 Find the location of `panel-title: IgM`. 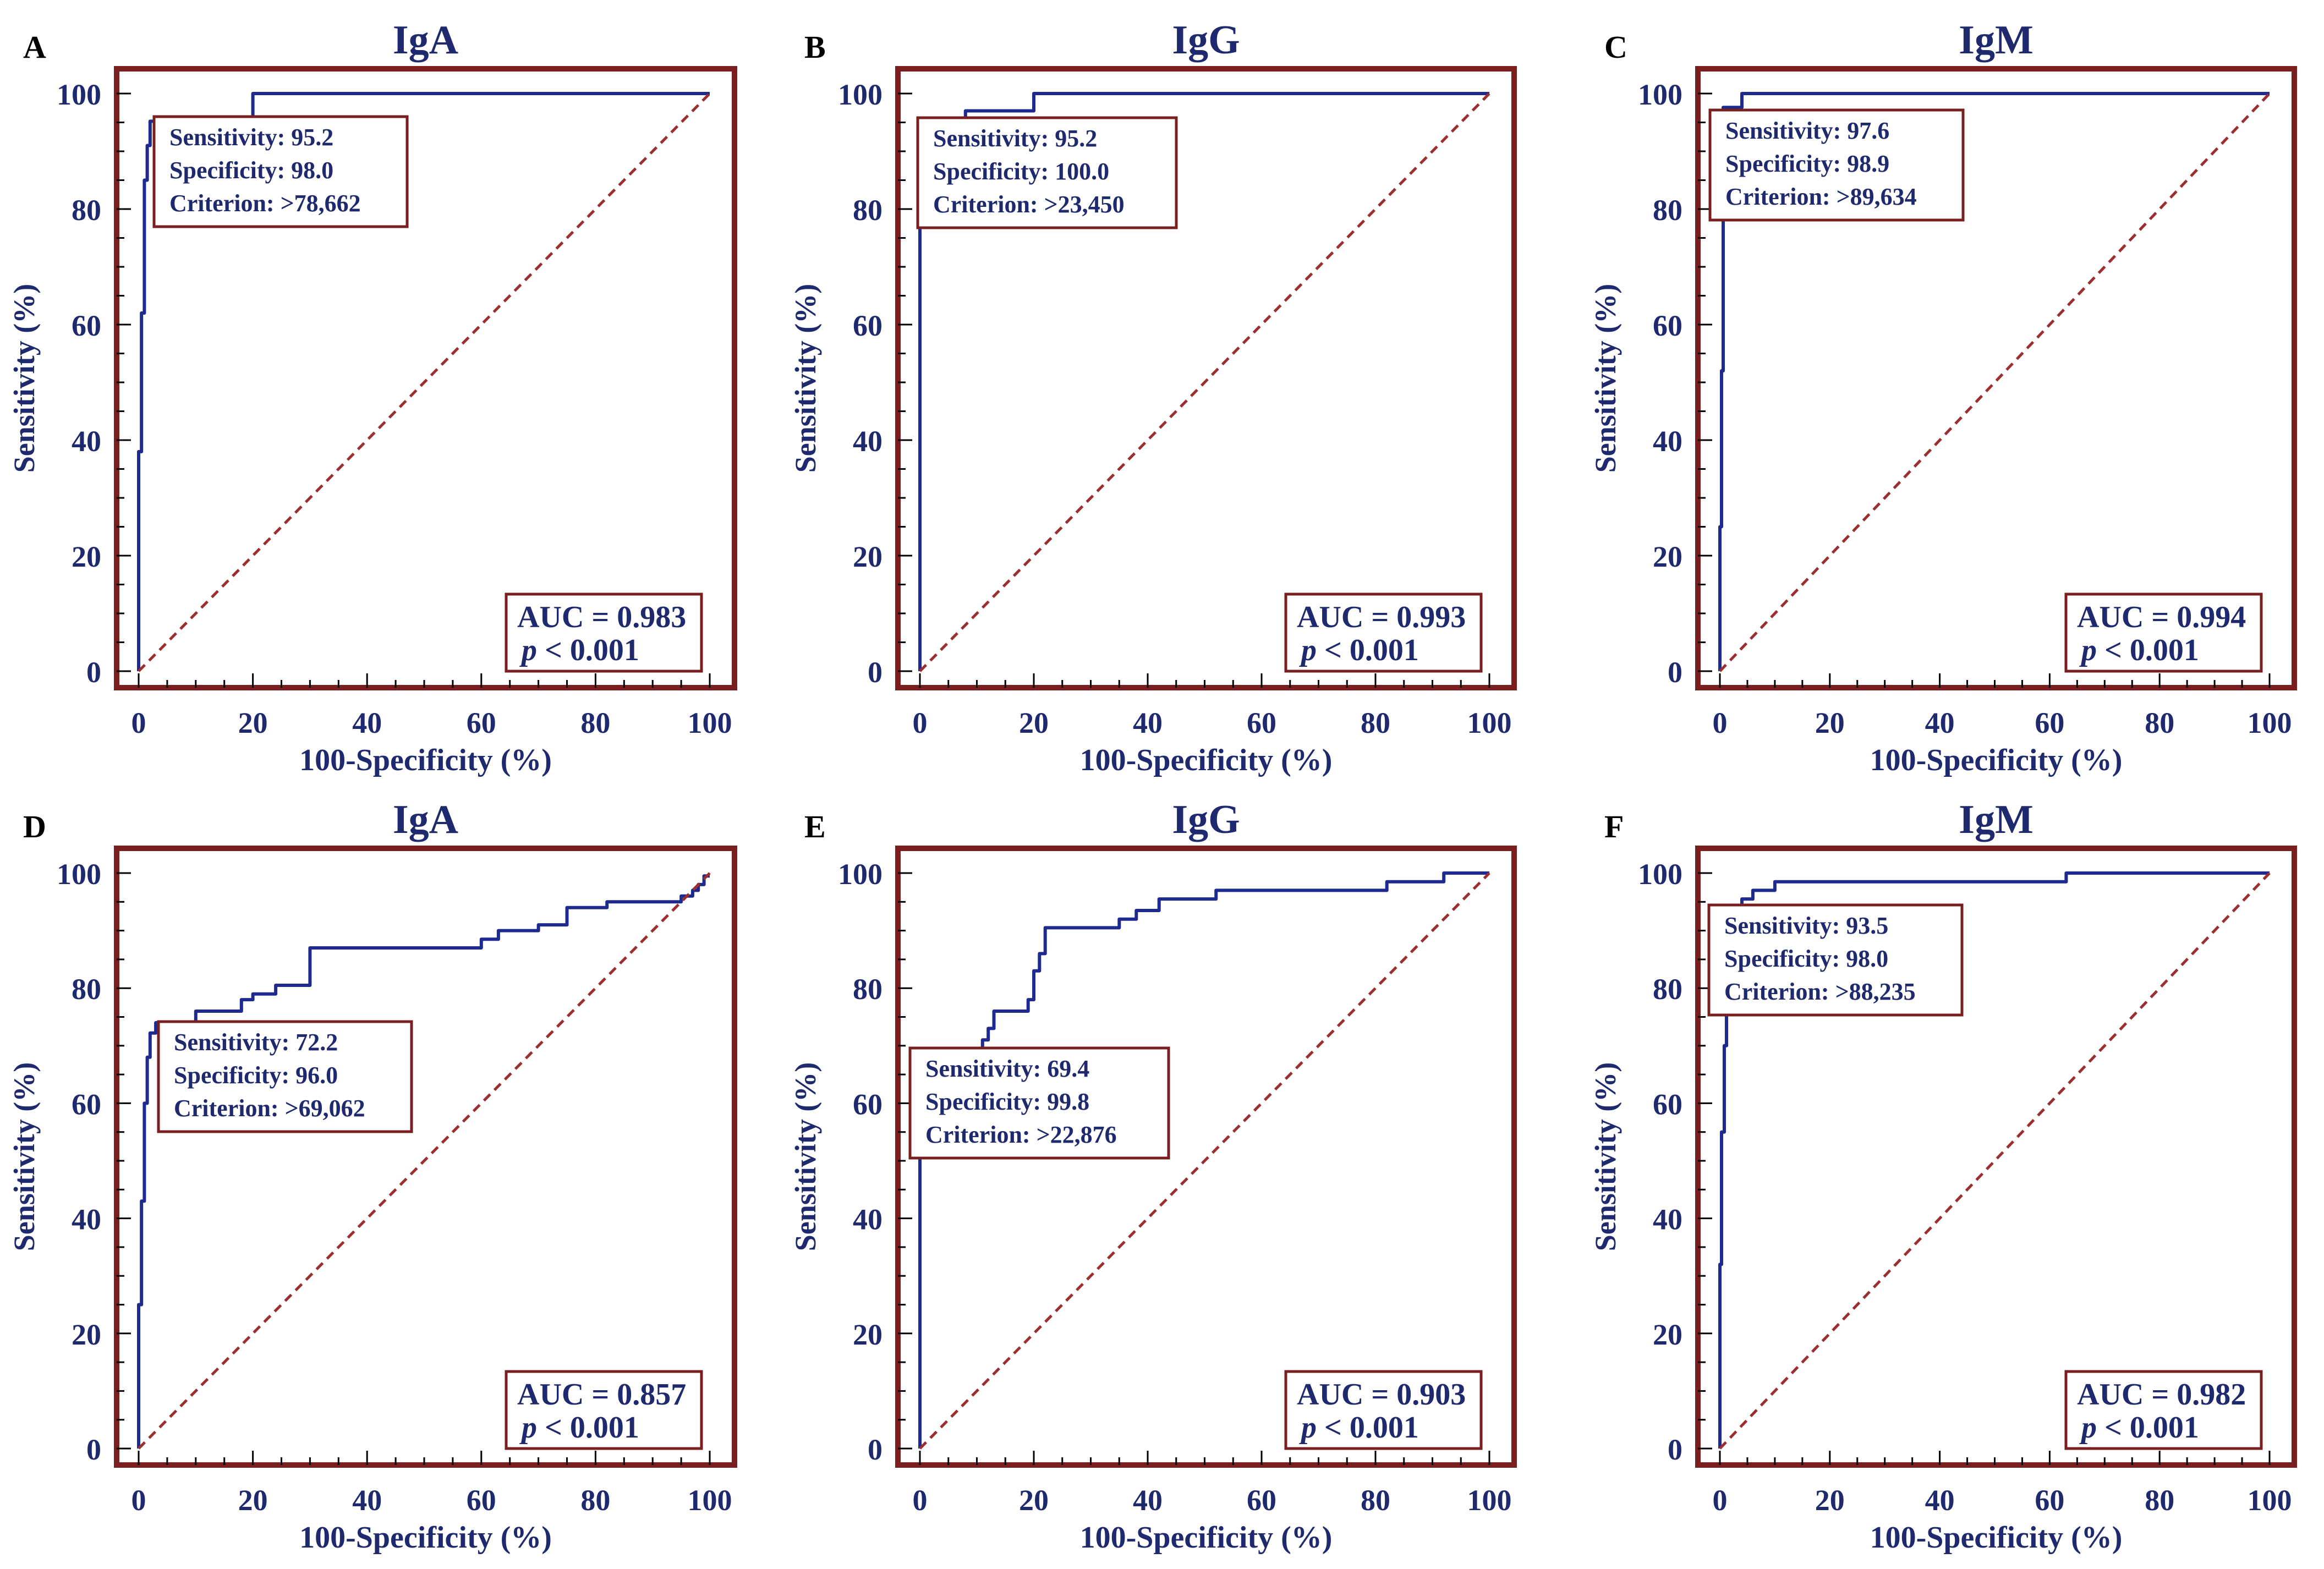

panel-title: IgM is located at coordinates (1996, 41).